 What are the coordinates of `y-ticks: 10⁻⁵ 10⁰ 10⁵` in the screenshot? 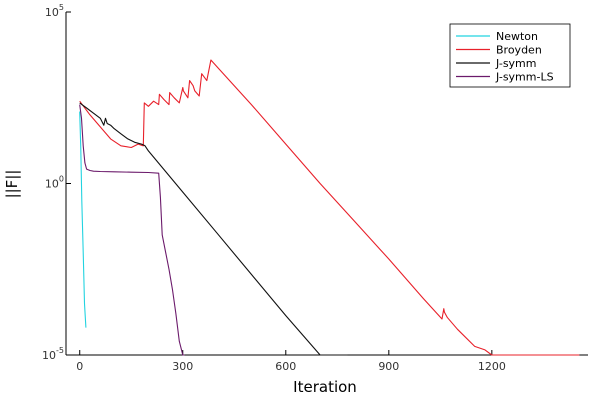 It's located at (56, 182).